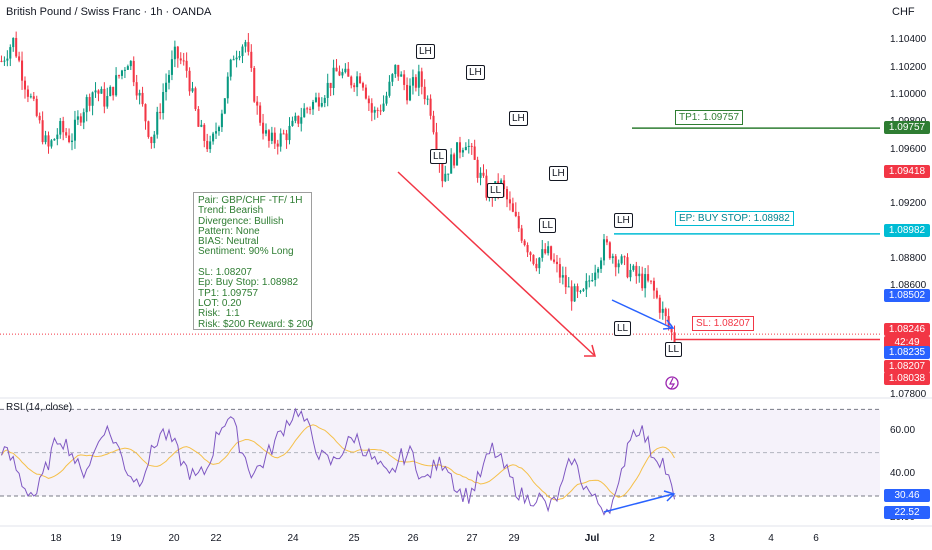 The image size is (932, 550). Describe the element at coordinates (250, 200) in the screenshot. I see `info-line: Pair: GBP/CHF -TF/ 1H` at that location.